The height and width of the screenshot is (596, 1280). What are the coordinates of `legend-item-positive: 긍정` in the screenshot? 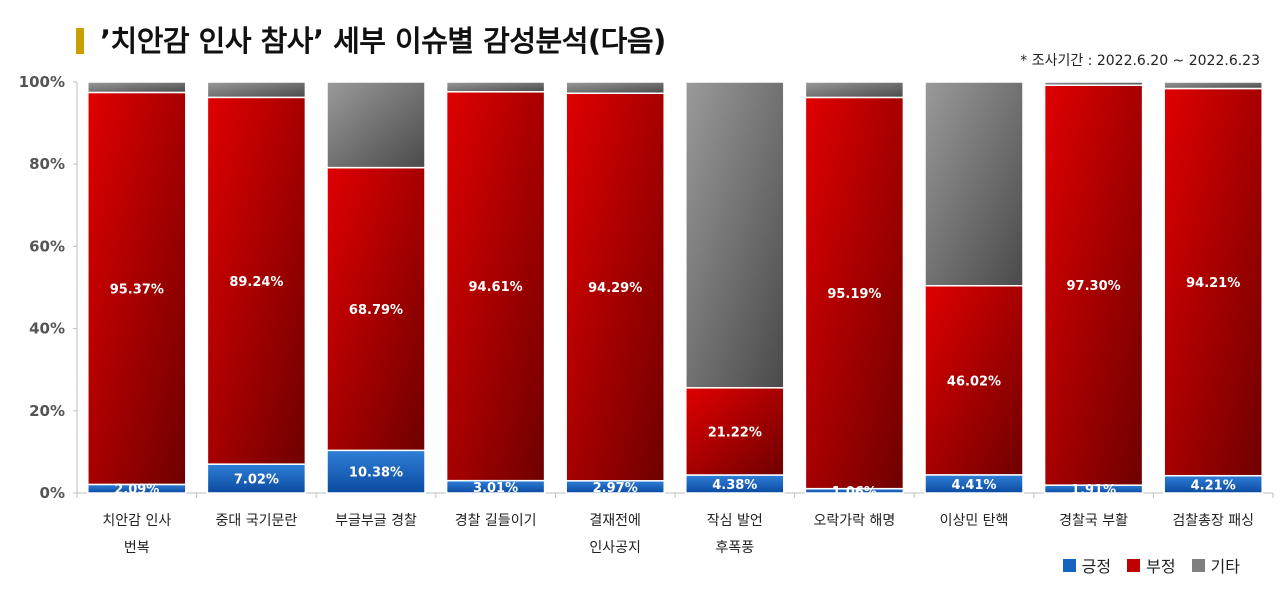 It's located at (1087, 565).